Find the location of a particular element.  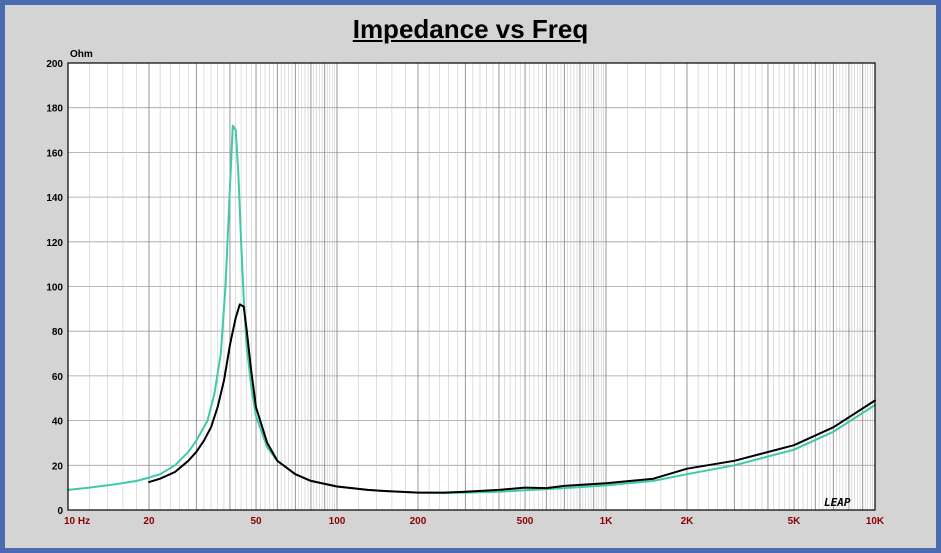

y-axis: 0 20 40 60 80 100 120 140 160 180 200 is located at coordinates (54, 288).